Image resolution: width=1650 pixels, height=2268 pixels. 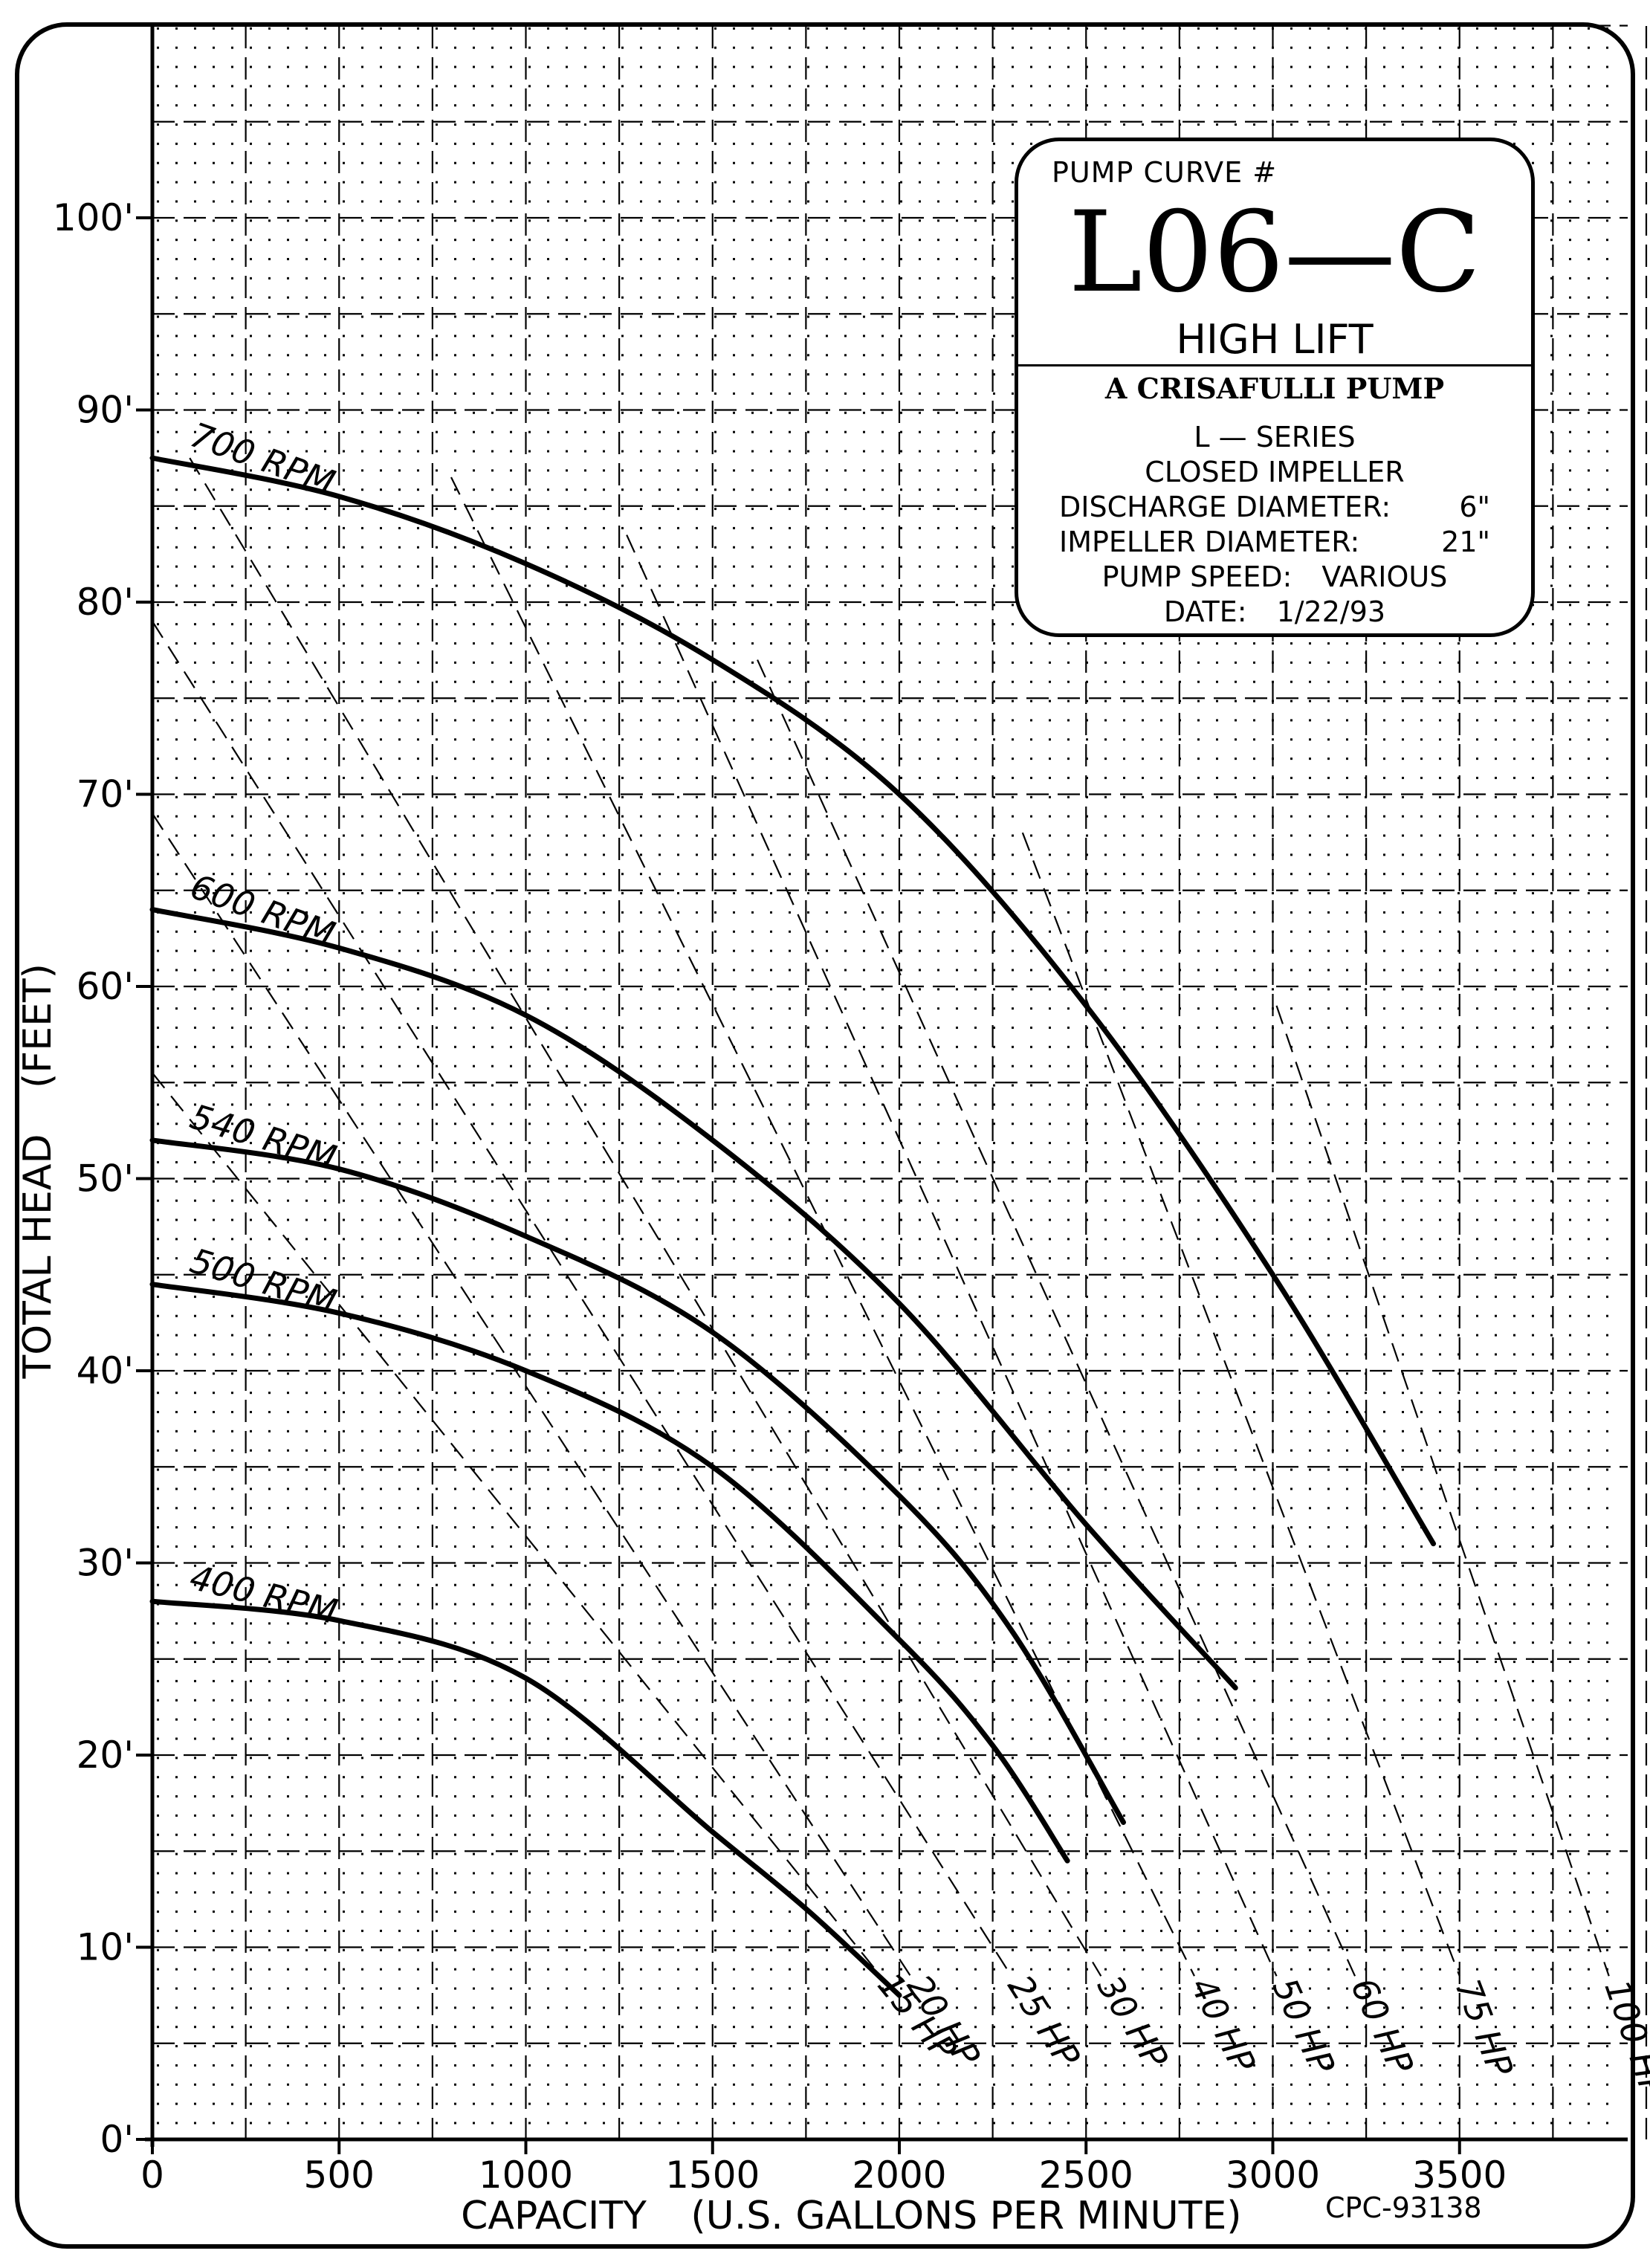 What do you see at coordinates (1225, 507) in the screenshot?
I see `discharge-label: DISCHARGE DIAMETER:` at bounding box center [1225, 507].